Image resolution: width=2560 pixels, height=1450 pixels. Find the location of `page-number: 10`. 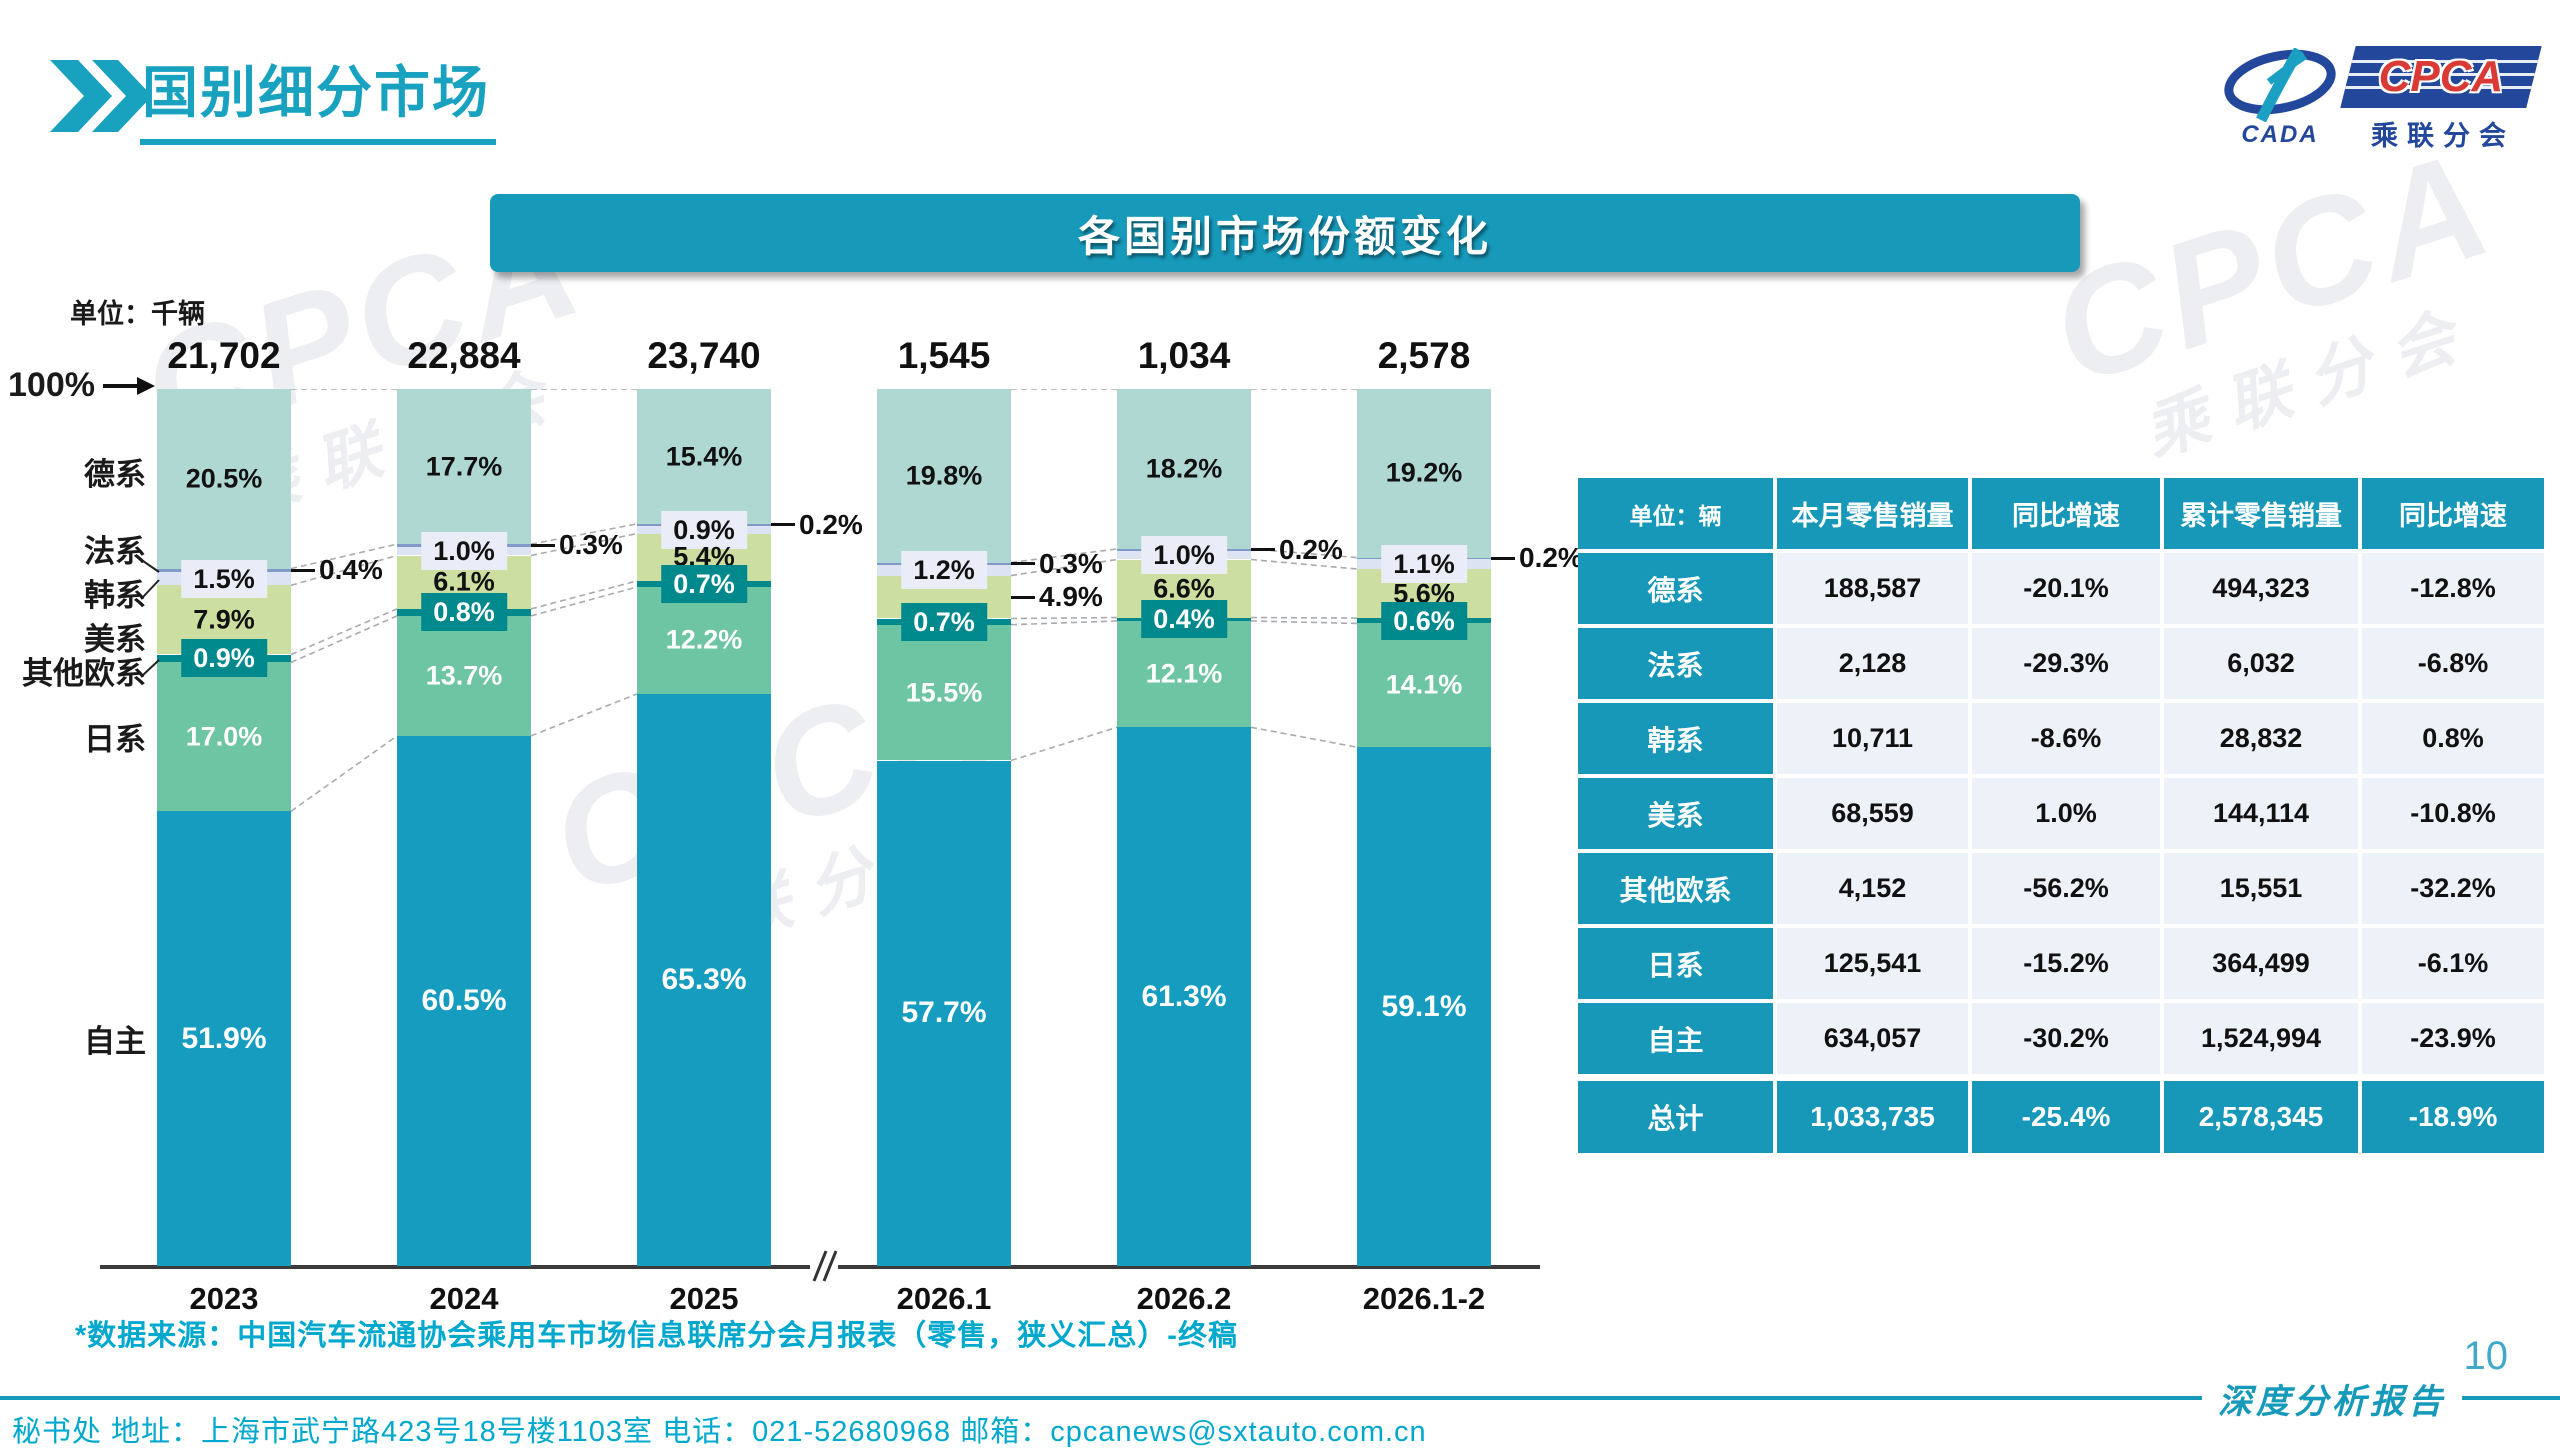

page-number: 10 is located at coordinates (2486, 1356).